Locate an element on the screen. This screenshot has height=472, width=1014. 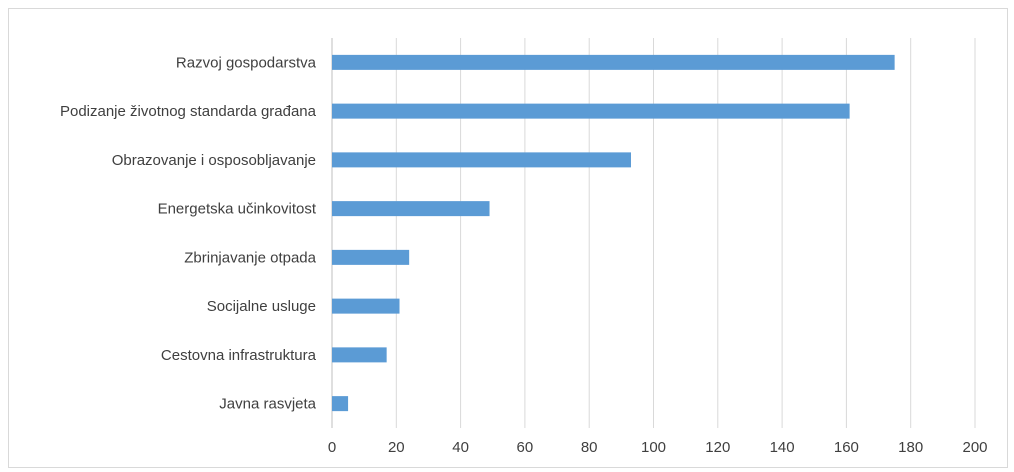
x-tick-label: 60 is located at coordinates (525, 447).